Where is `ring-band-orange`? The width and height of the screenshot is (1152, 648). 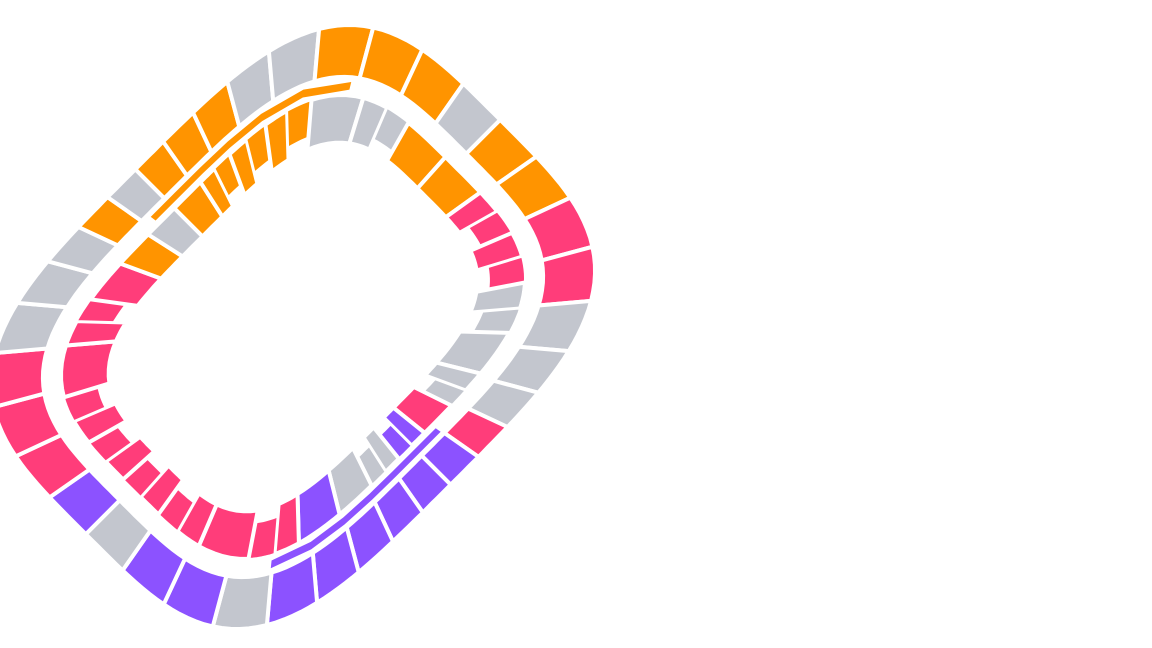
ring-band-orange is located at coordinates (251, 151).